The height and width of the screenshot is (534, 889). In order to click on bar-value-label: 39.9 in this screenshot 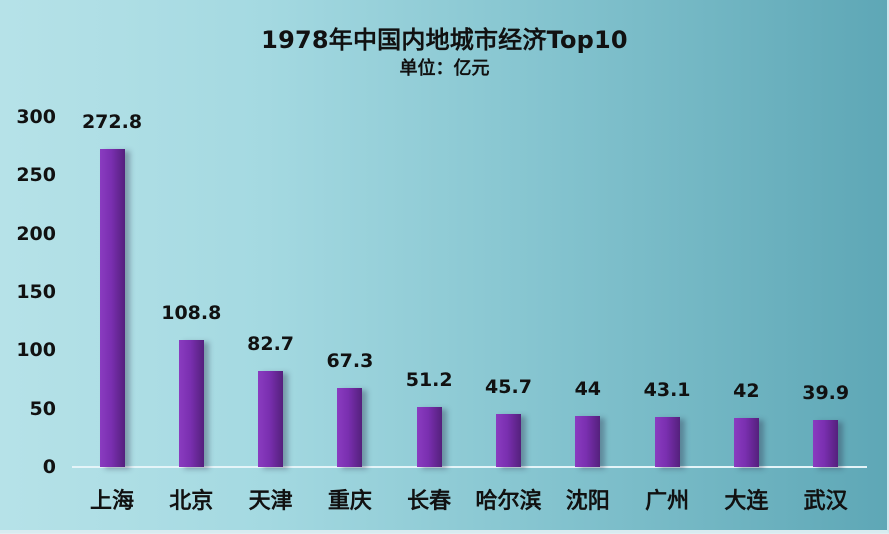, I will do `click(826, 393)`.